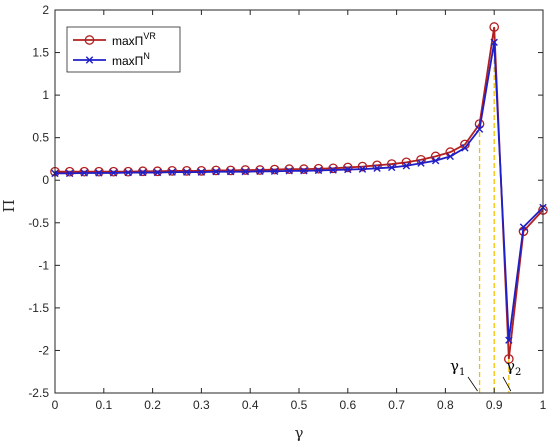 The width and height of the screenshot is (550, 448). Describe the element at coordinates (250, 405) in the screenshot. I see `x-tick-label: 0.4` at that location.